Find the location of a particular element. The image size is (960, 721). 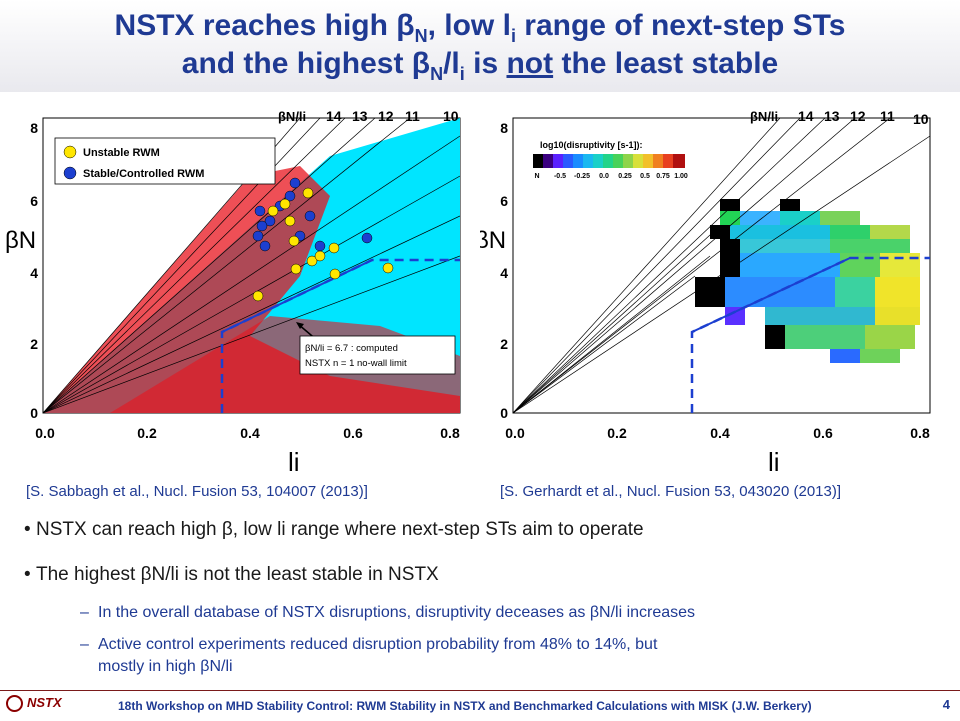

left-legend: Unstable RWM Stable/Controlled RWM is located at coordinates (165, 161).